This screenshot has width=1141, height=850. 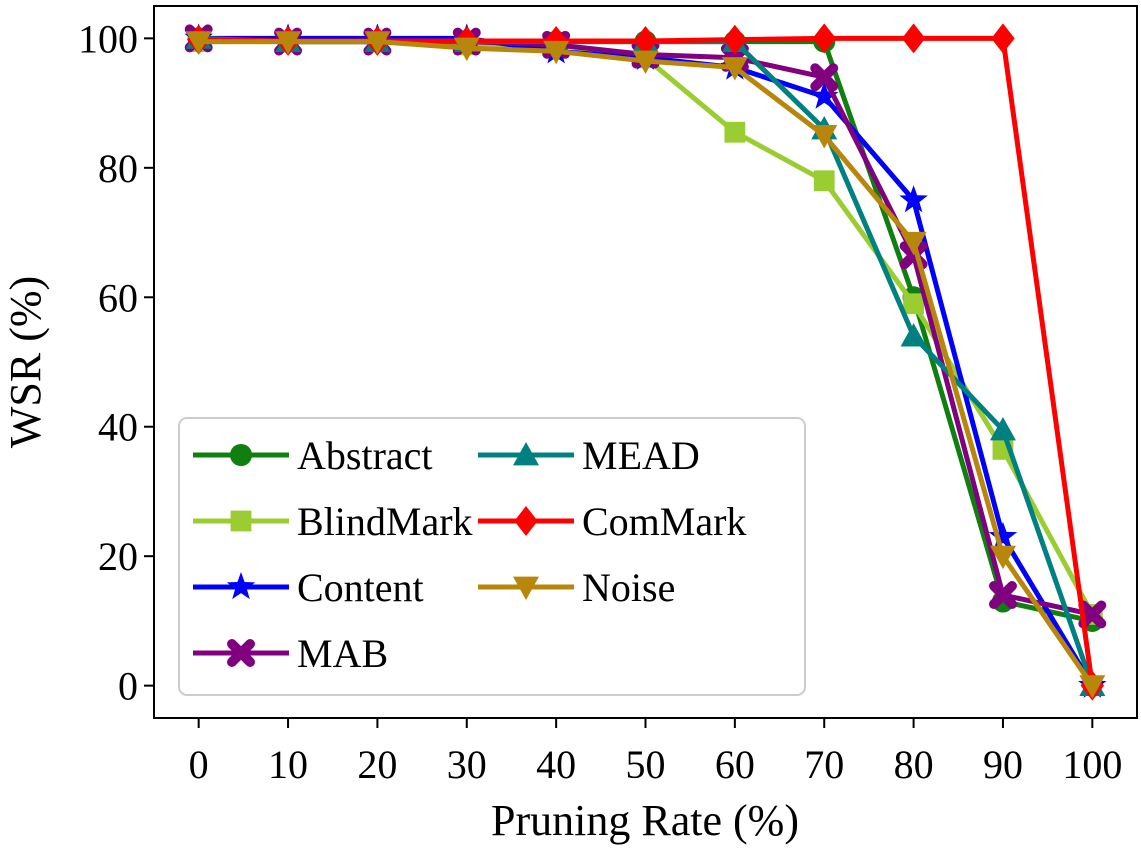 What do you see at coordinates (288, 764) in the screenshot?
I see `x-tick-label: 10` at bounding box center [288, 764].